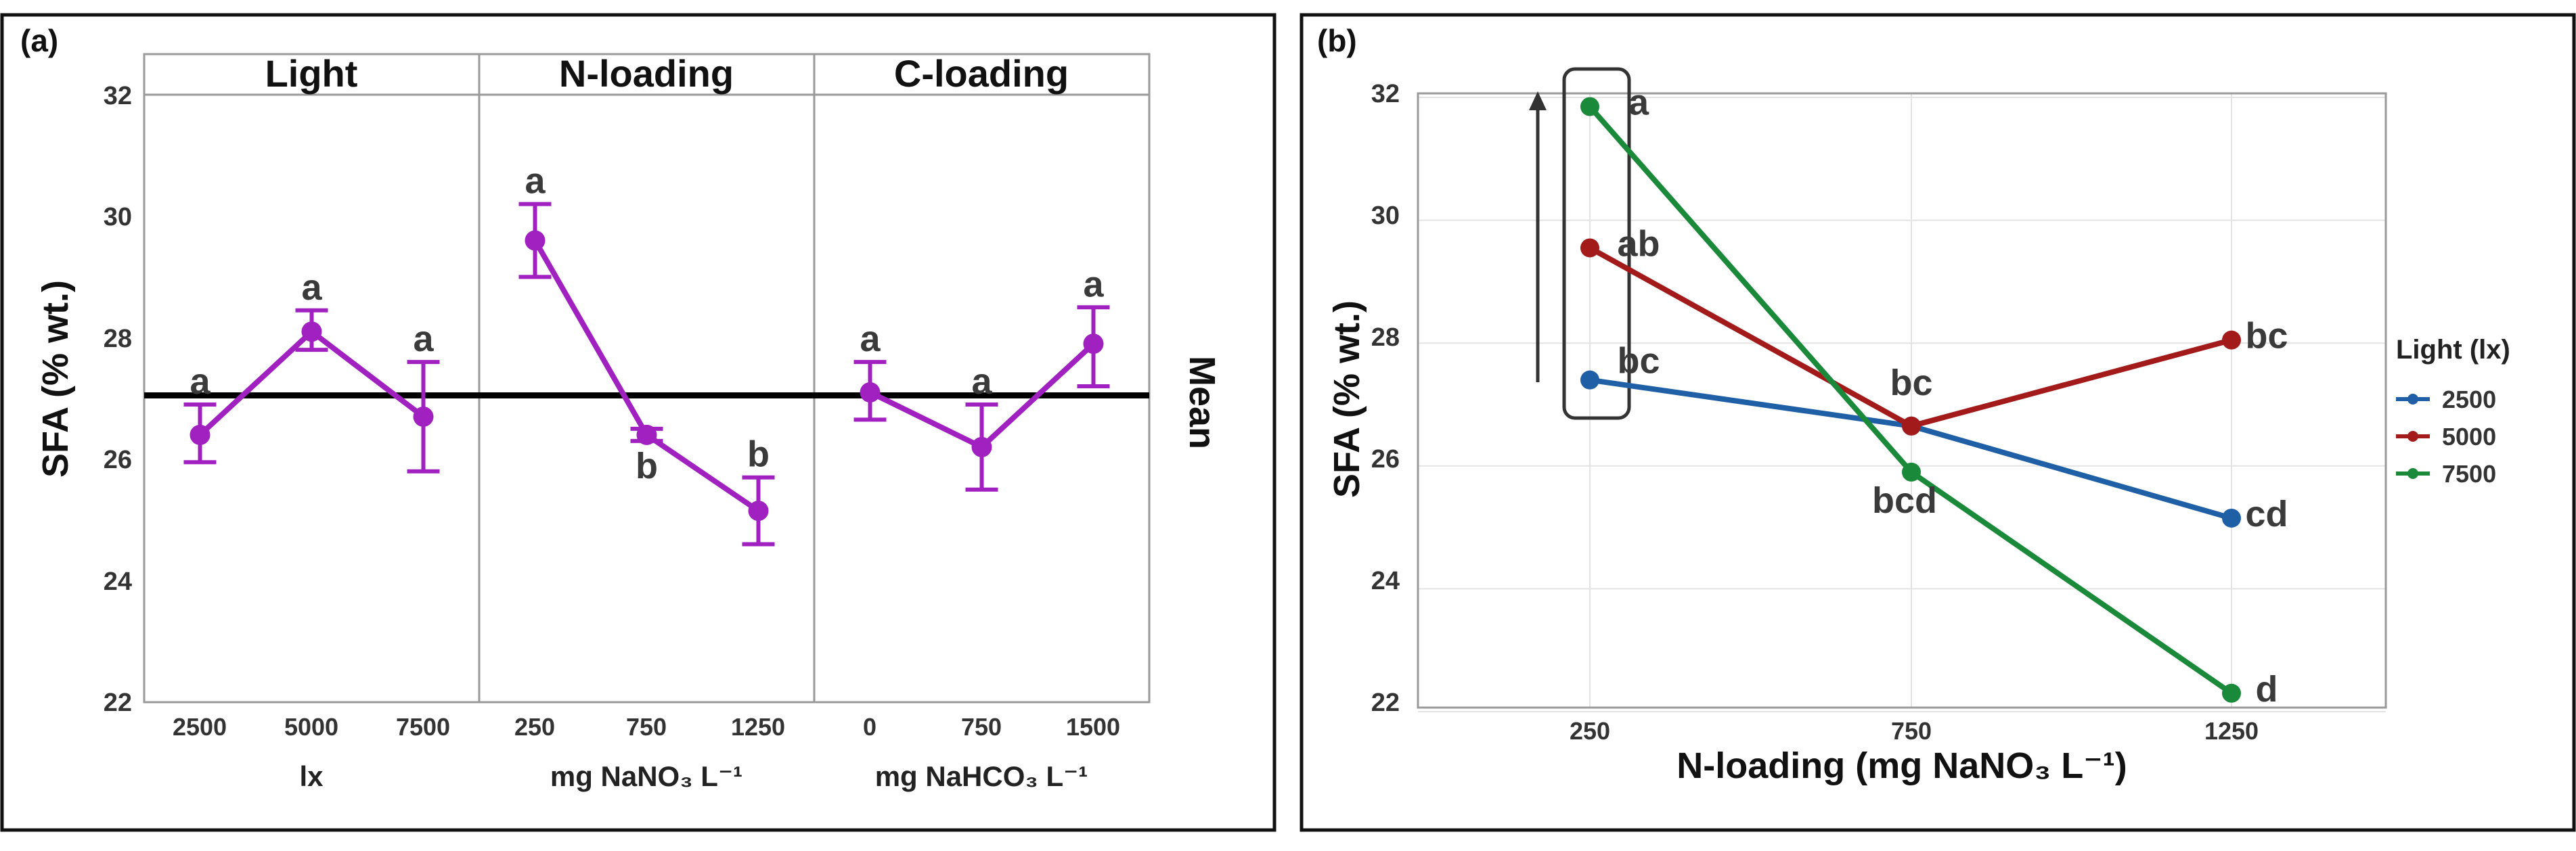  What do you see at coordinates (1385, 337) in the screenshot?
I see `panel-b-ytick: 28` at bounding box center [1385, 337].